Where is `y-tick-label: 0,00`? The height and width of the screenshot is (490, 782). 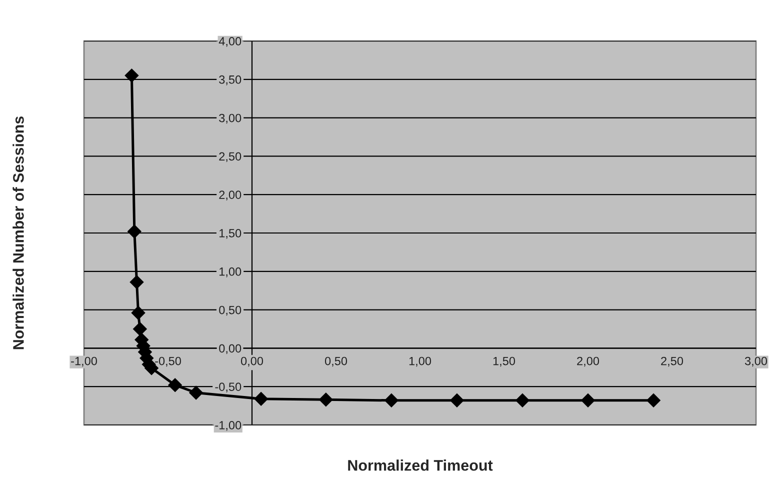 y-tick-label: 0,00 is located at coordinates (230, 349).